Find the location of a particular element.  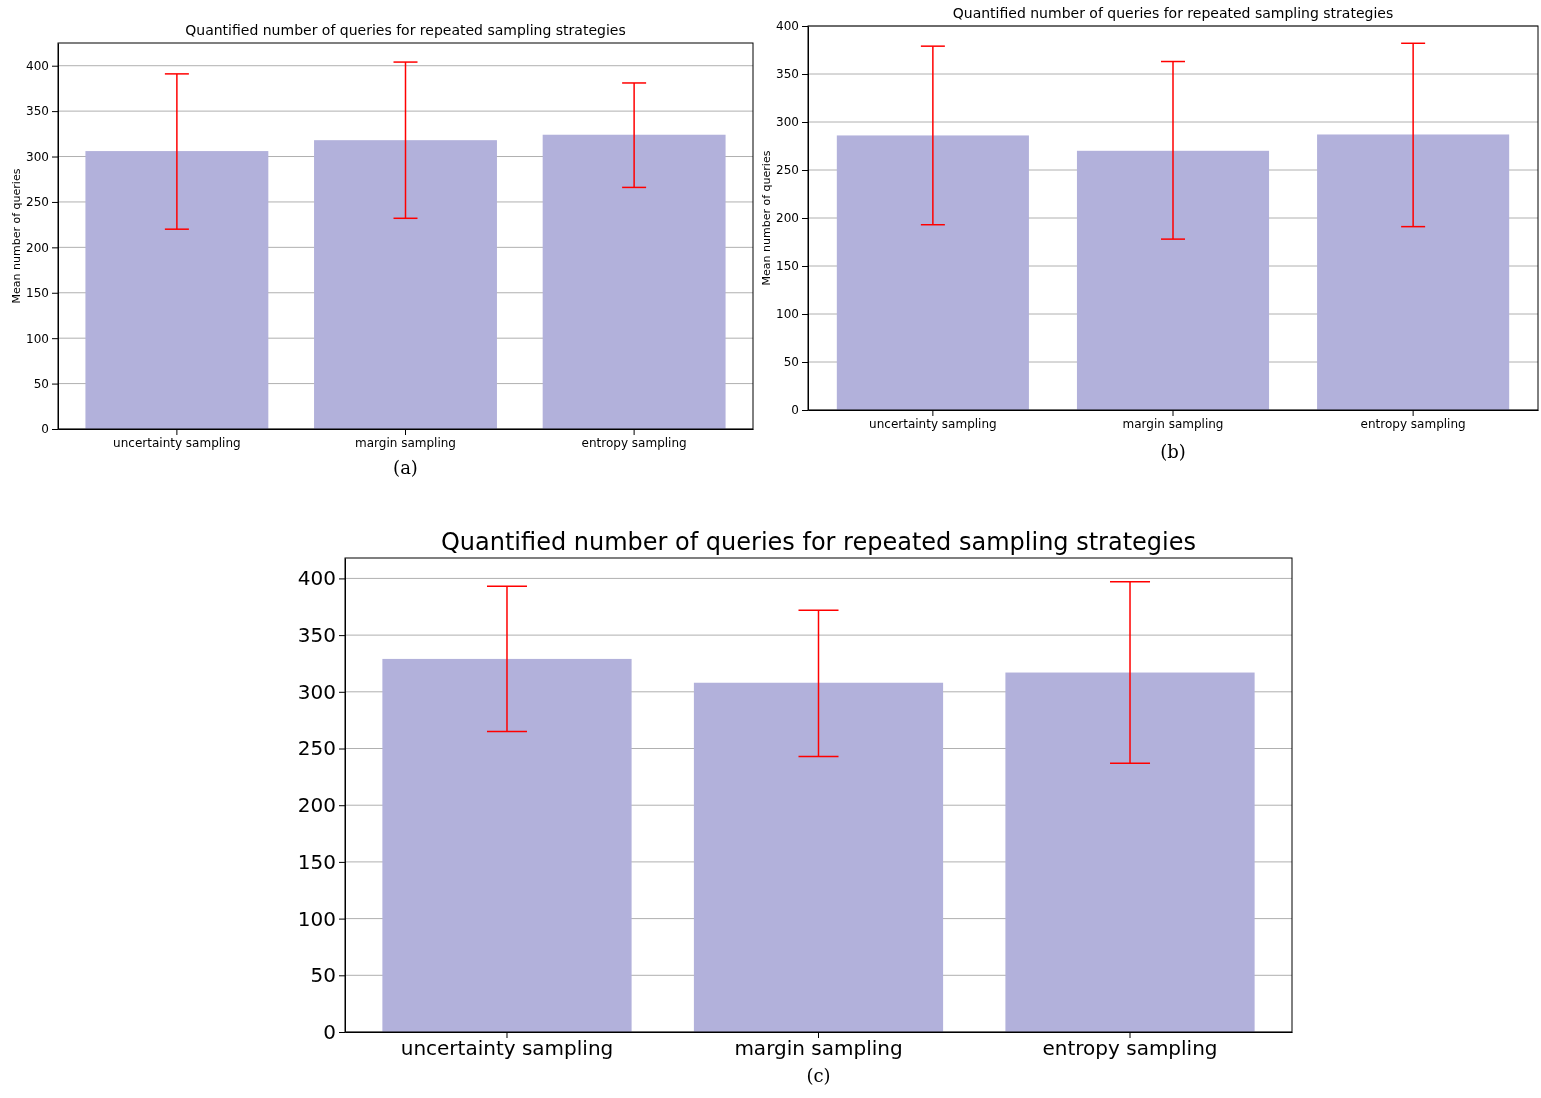

text: (c) is located at coordinates (818, 1075).